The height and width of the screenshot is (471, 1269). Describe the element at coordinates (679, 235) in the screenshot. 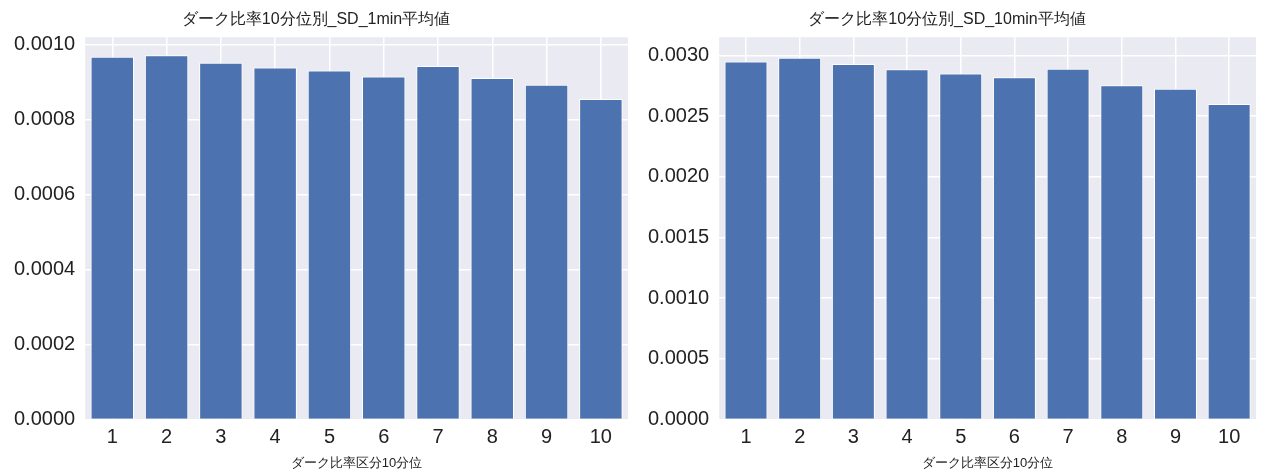

I see `y-tick-label: 0.0015` at that location.